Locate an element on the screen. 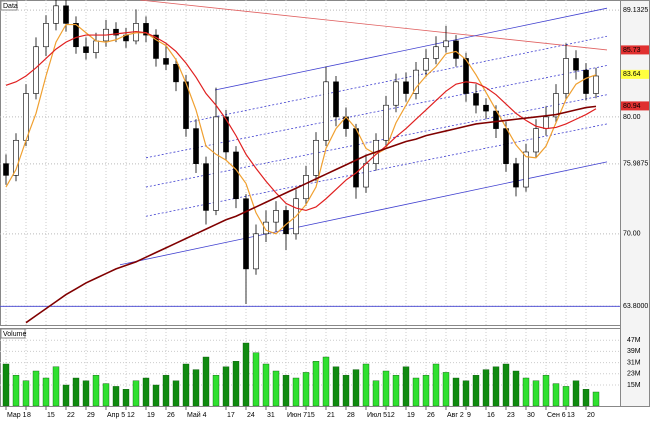 The image size is (650, 422). x-tick-label: 31 is located at coordinates (271, 415).